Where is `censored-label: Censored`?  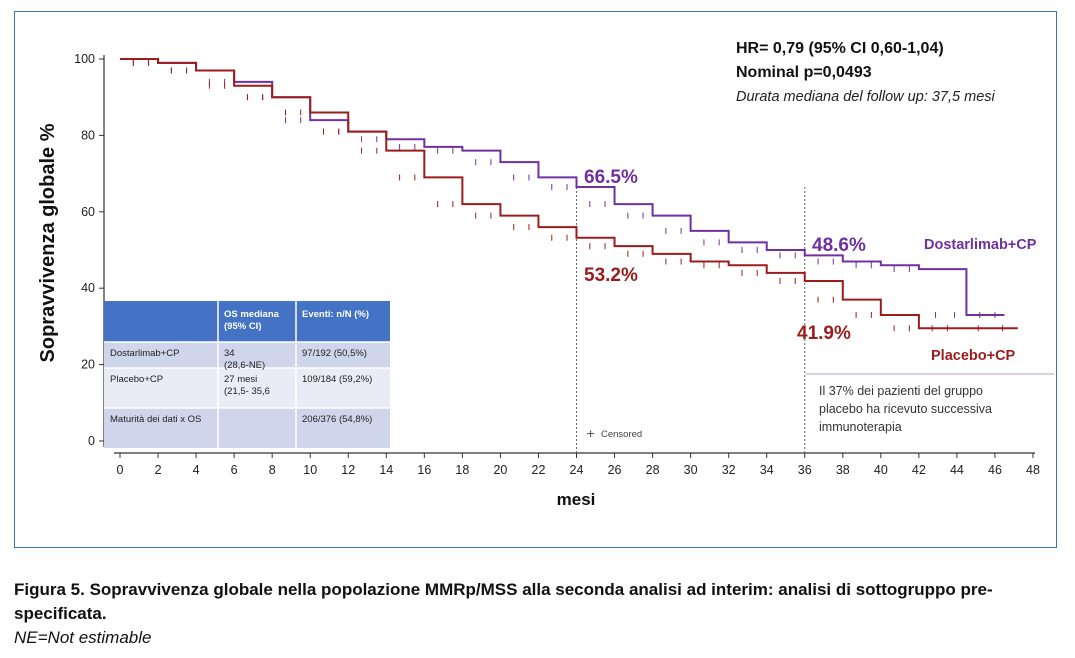 censored-label: Censored is located at coordinates (621, 434).